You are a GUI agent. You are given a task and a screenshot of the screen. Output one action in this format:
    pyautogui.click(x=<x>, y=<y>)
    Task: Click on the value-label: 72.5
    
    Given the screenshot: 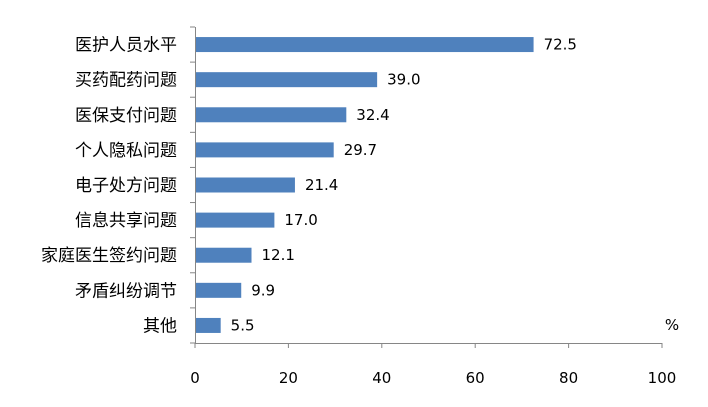 What is the action you would take?
    pyautogui.click(x=560, y=45)
    